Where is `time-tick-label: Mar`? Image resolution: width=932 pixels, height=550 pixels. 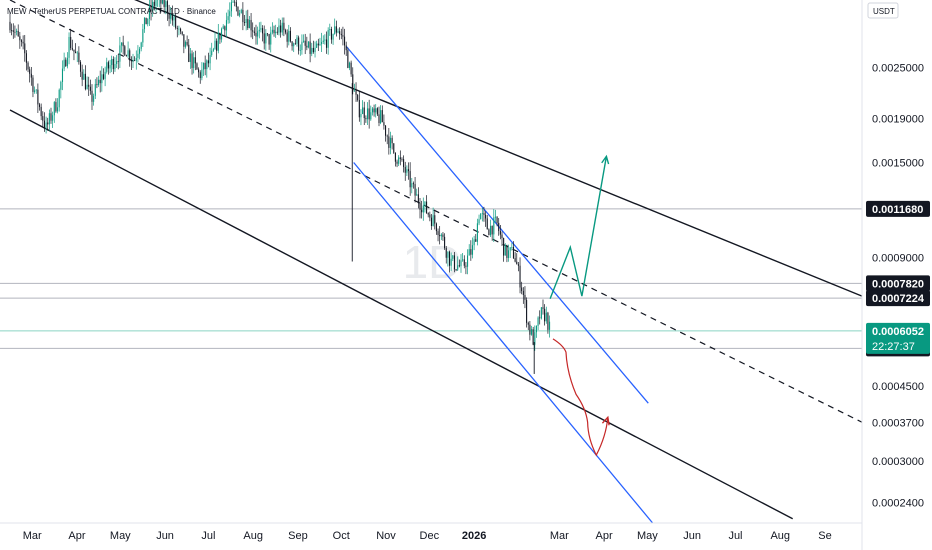
time-tick-label: Mar is located at coordinates (559, 536).